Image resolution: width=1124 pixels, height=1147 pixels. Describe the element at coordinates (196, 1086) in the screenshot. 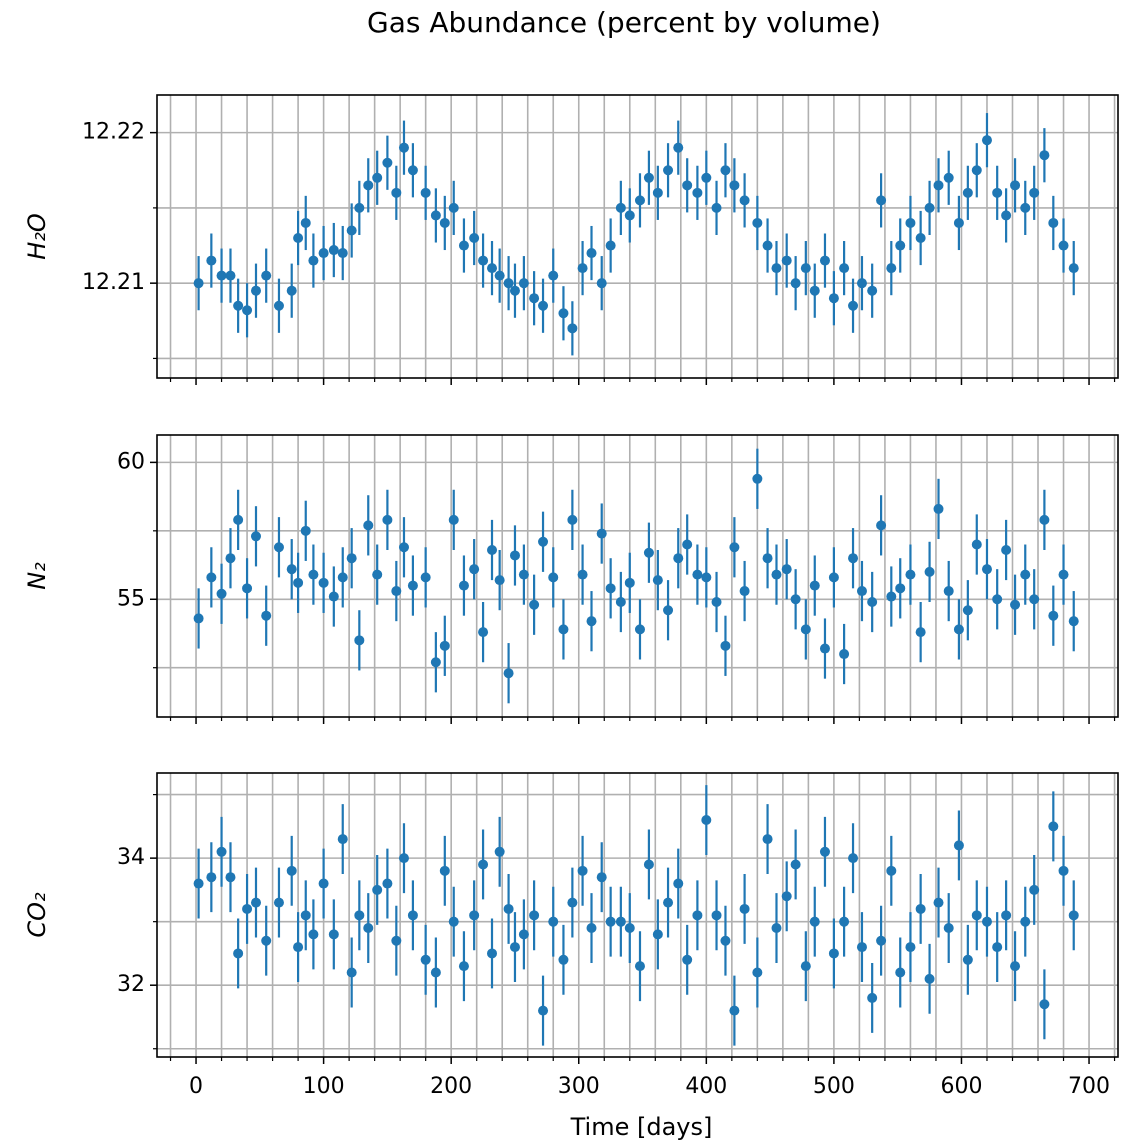

I see `x-tick-label: 0` at that location.